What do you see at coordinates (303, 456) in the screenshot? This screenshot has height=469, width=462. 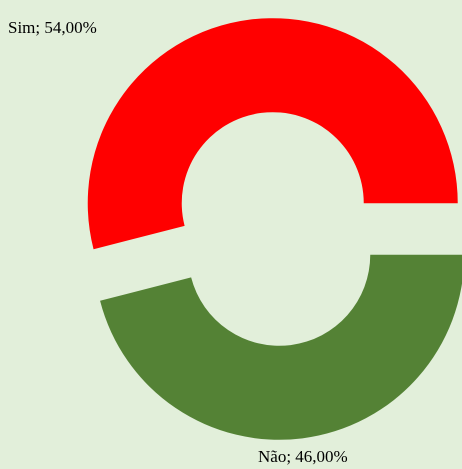 I see `data-label: Não; 46,00%` at bounding box center [303, 456].